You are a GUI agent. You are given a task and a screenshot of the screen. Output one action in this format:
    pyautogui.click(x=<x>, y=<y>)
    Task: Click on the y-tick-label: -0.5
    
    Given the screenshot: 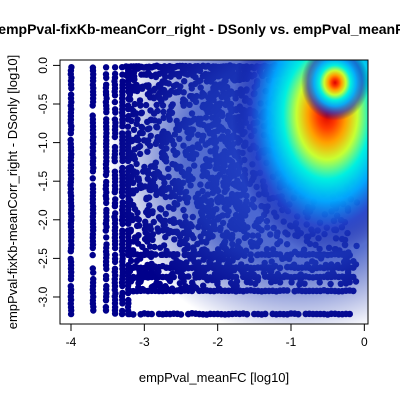 What is the action you would take?
    pyautogui.click(x=43, y=103)
    